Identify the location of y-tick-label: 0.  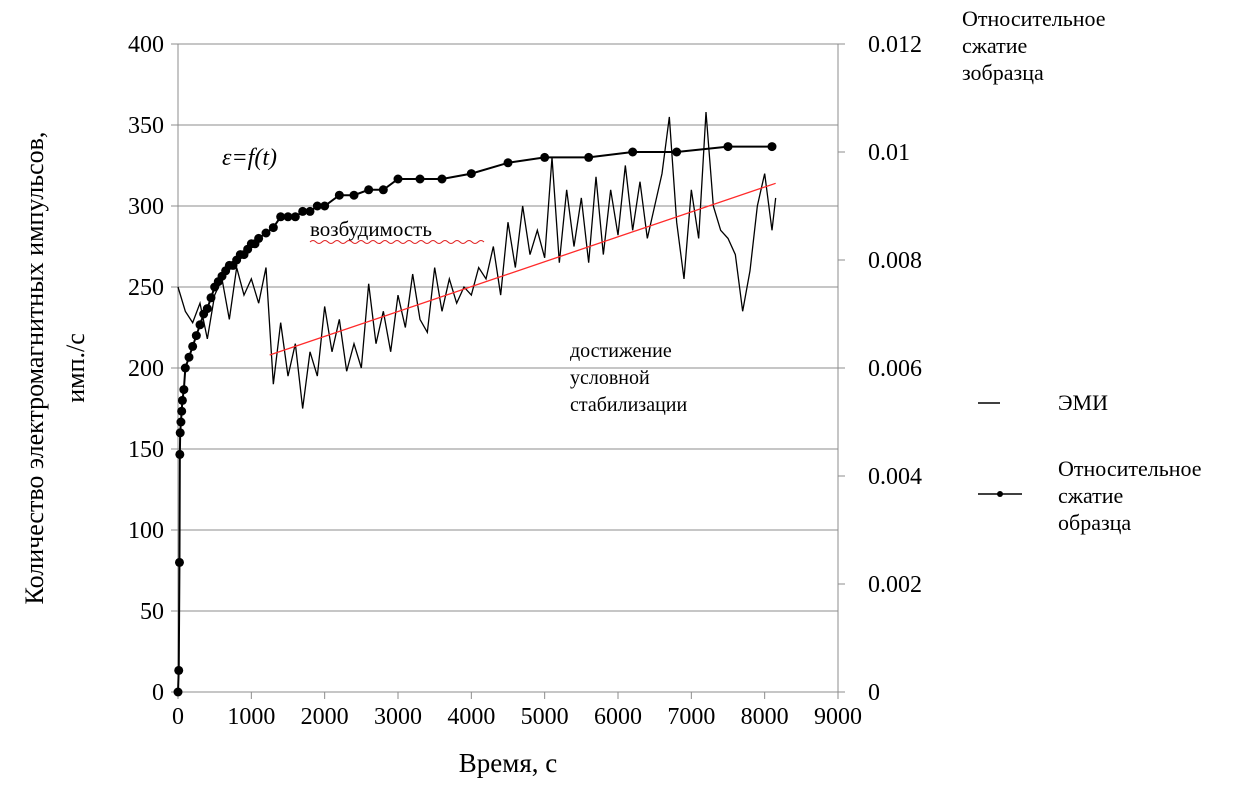
(158, 693).